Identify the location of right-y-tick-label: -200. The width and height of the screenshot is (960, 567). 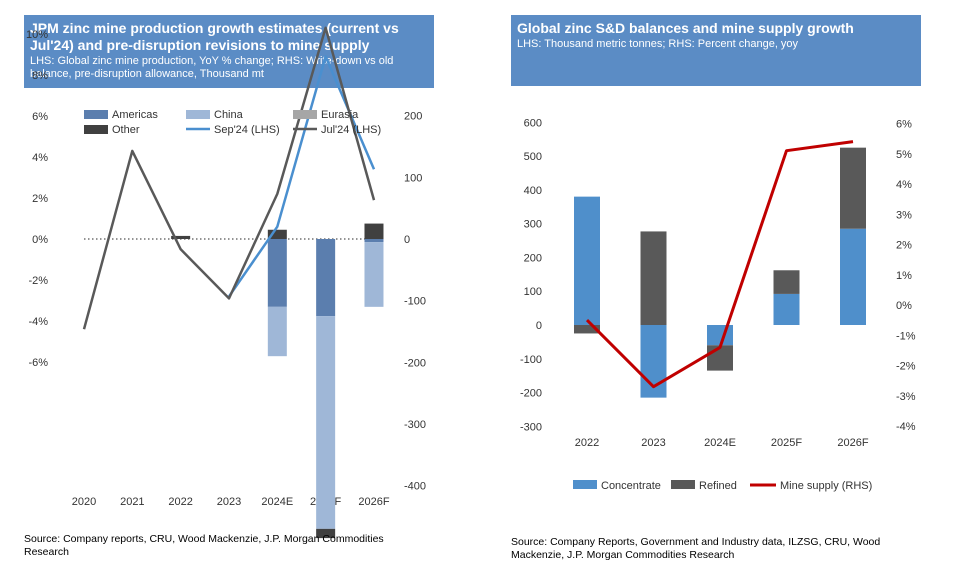
(415, 363).